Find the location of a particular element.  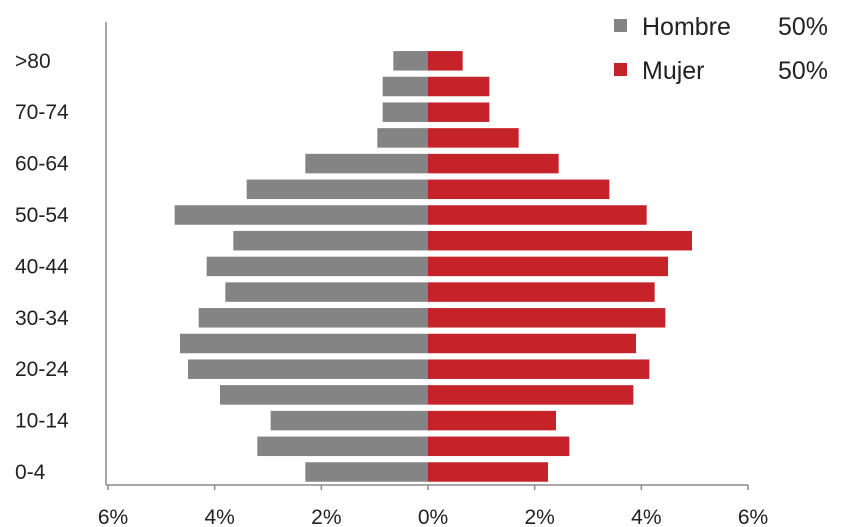

hombre-bar->80 is located at coordinates (410, 61).